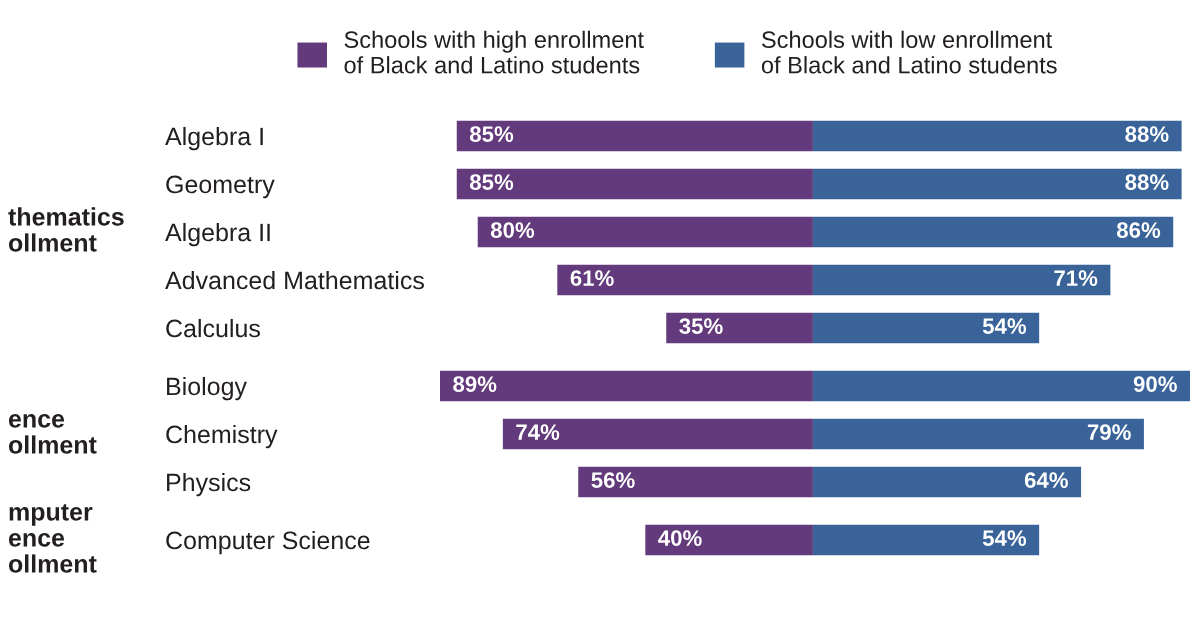 This screenshot has height=630, width=1200. Describe the element at coordinates (220, 187) in the screenshot. I see `y-tick-label: Geometry` at that location.